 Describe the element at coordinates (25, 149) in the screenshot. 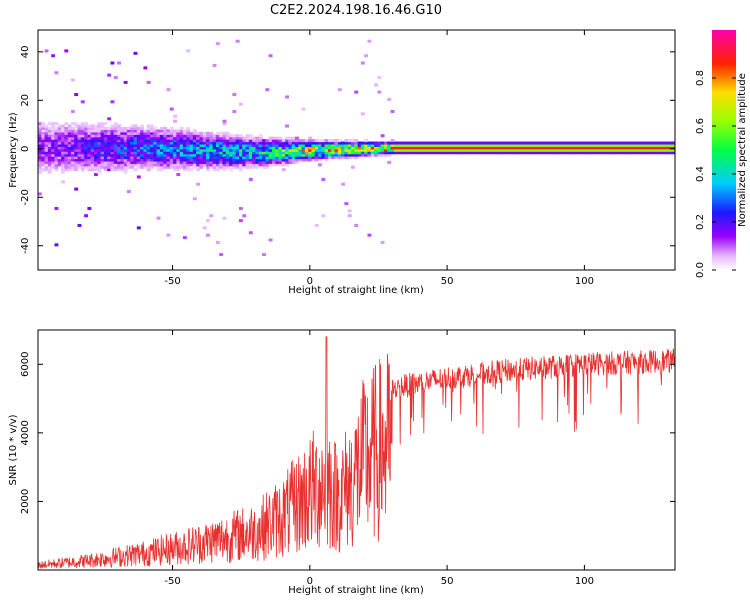

I see `y-tick-label: 0` at that location.